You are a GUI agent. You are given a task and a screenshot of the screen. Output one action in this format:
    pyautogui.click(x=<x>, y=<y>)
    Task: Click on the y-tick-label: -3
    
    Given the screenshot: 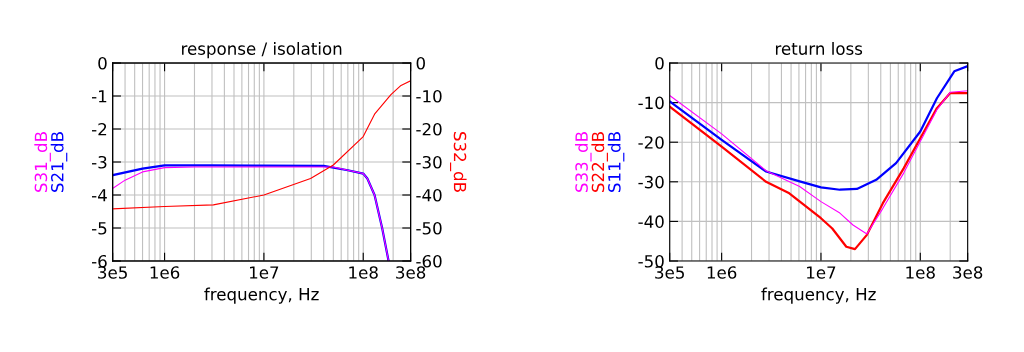 What is the action you would take?
    pyautogui.click(x=99, y=162)
    